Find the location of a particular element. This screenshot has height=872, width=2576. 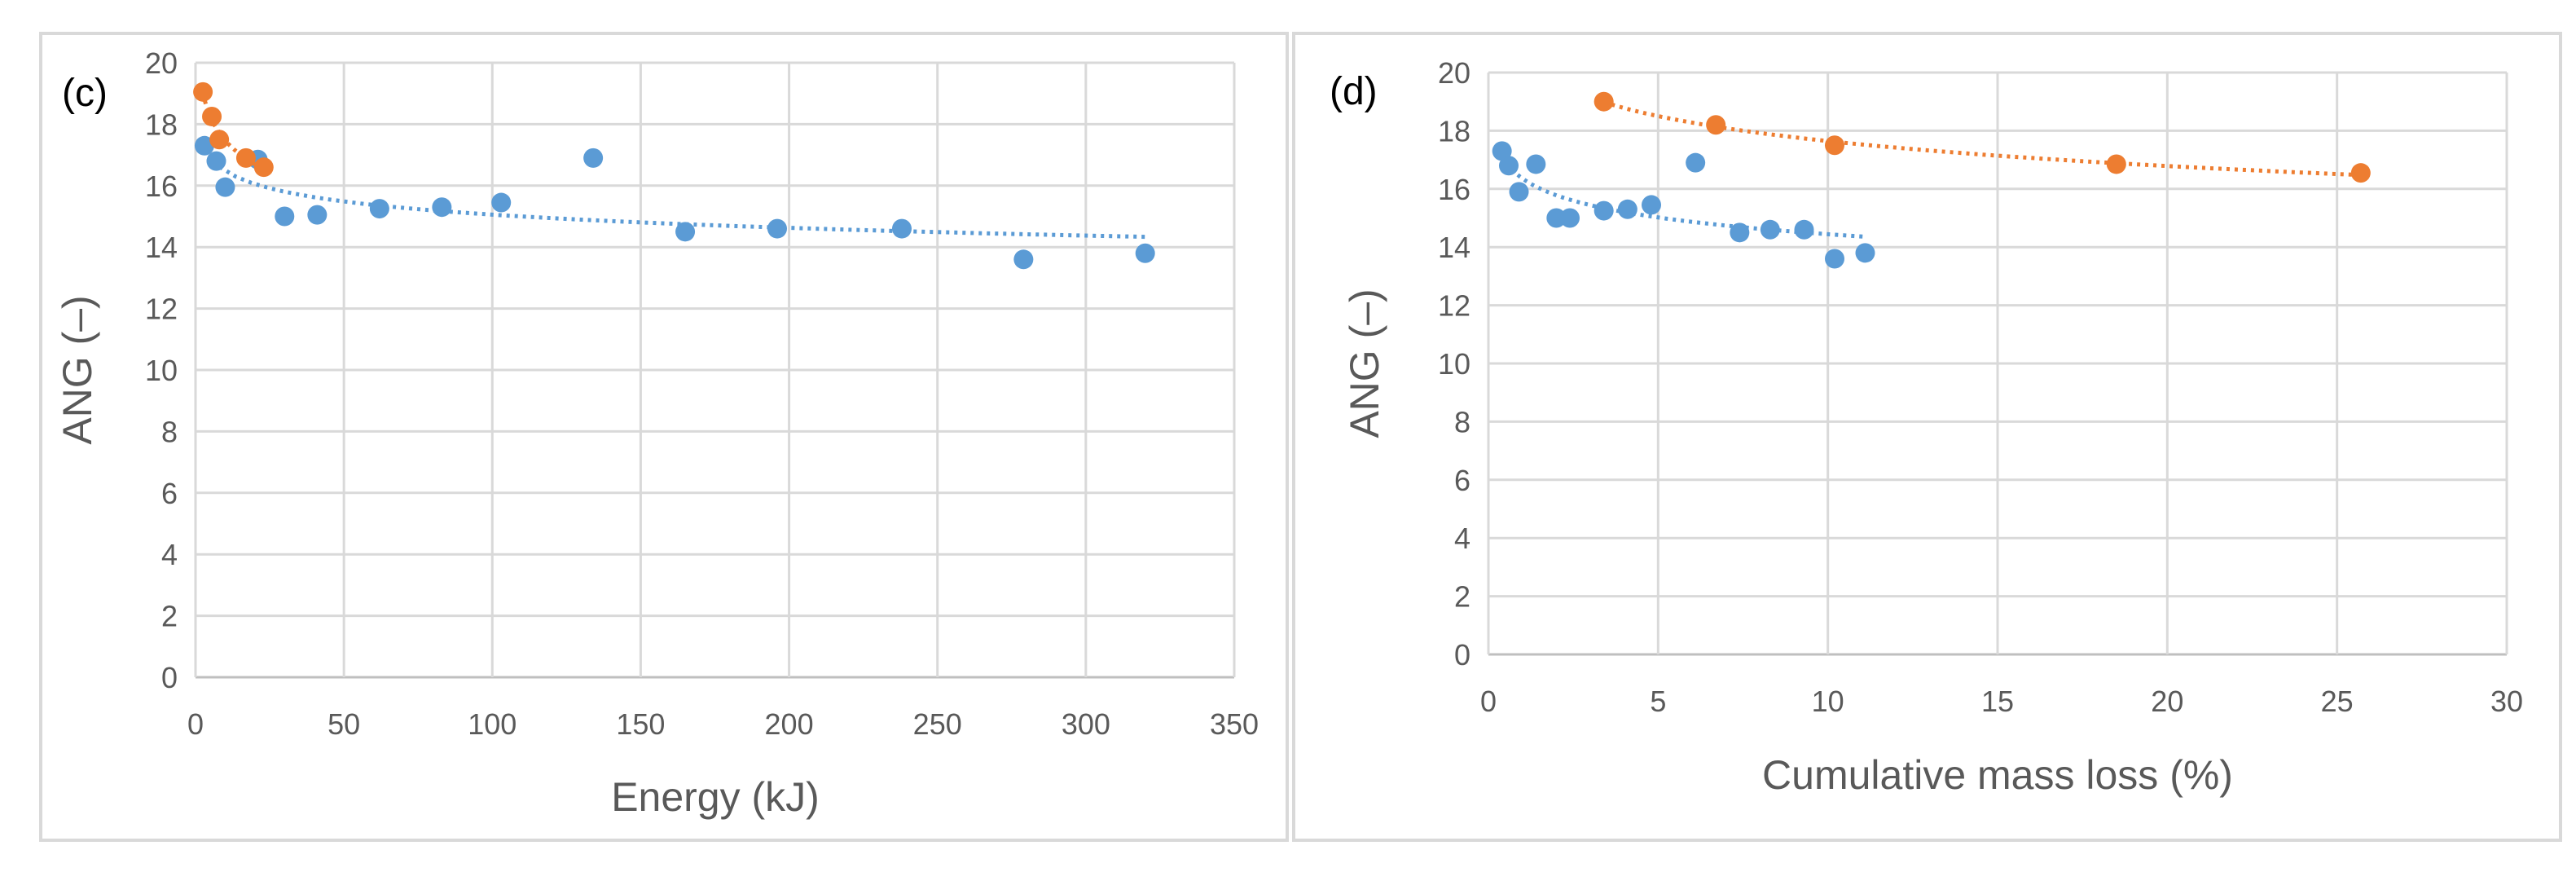

x-tick-label: 150 is located at coordinates (640, 724).